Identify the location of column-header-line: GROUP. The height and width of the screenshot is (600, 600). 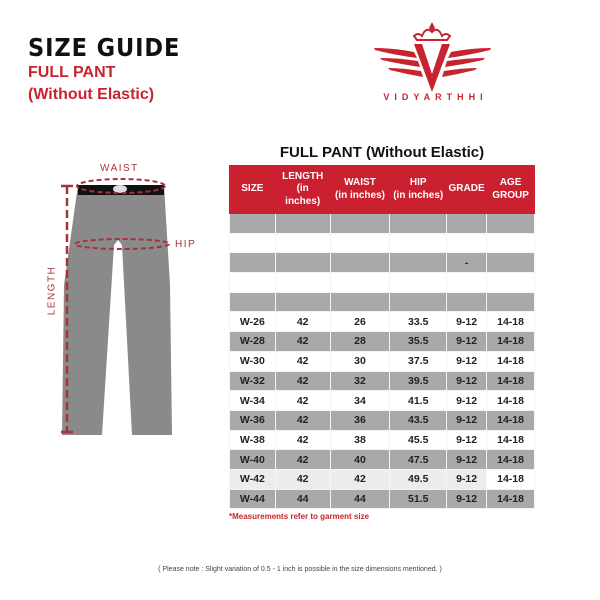
(510, 195).